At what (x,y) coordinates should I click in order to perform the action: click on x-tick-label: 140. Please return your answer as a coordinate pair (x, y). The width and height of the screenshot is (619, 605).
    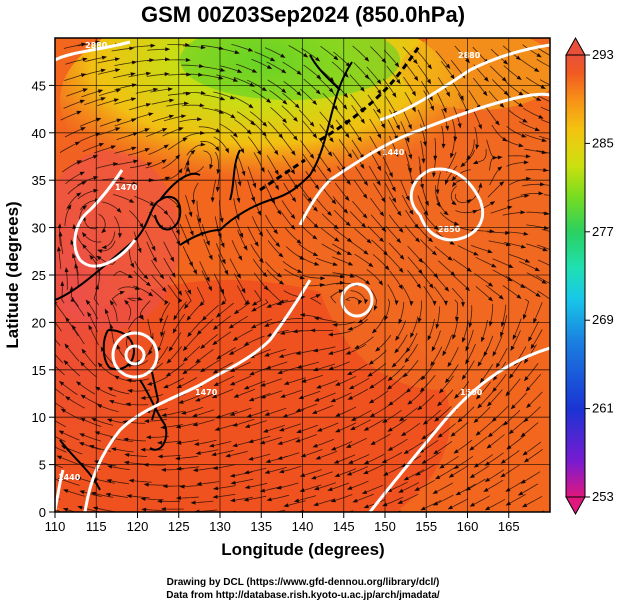
    Looking at the image, I should click on (303, 526).